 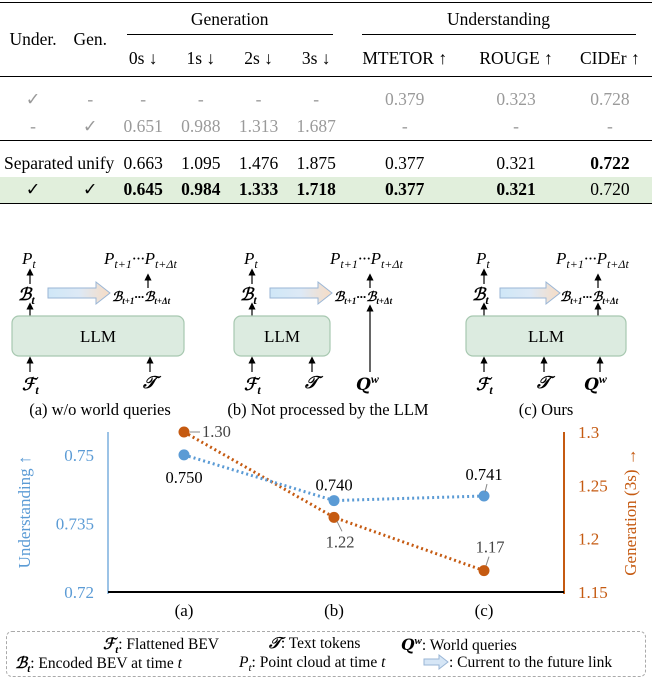 I want to click on y-axis-title: Understanding ↑, so click(x=24, y=512).